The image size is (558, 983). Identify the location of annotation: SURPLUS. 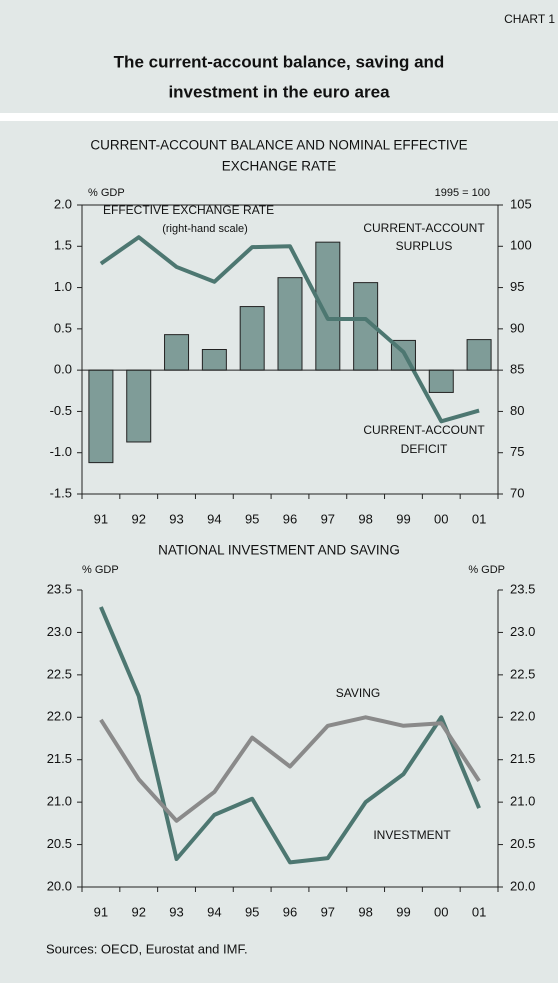
(424, 246).